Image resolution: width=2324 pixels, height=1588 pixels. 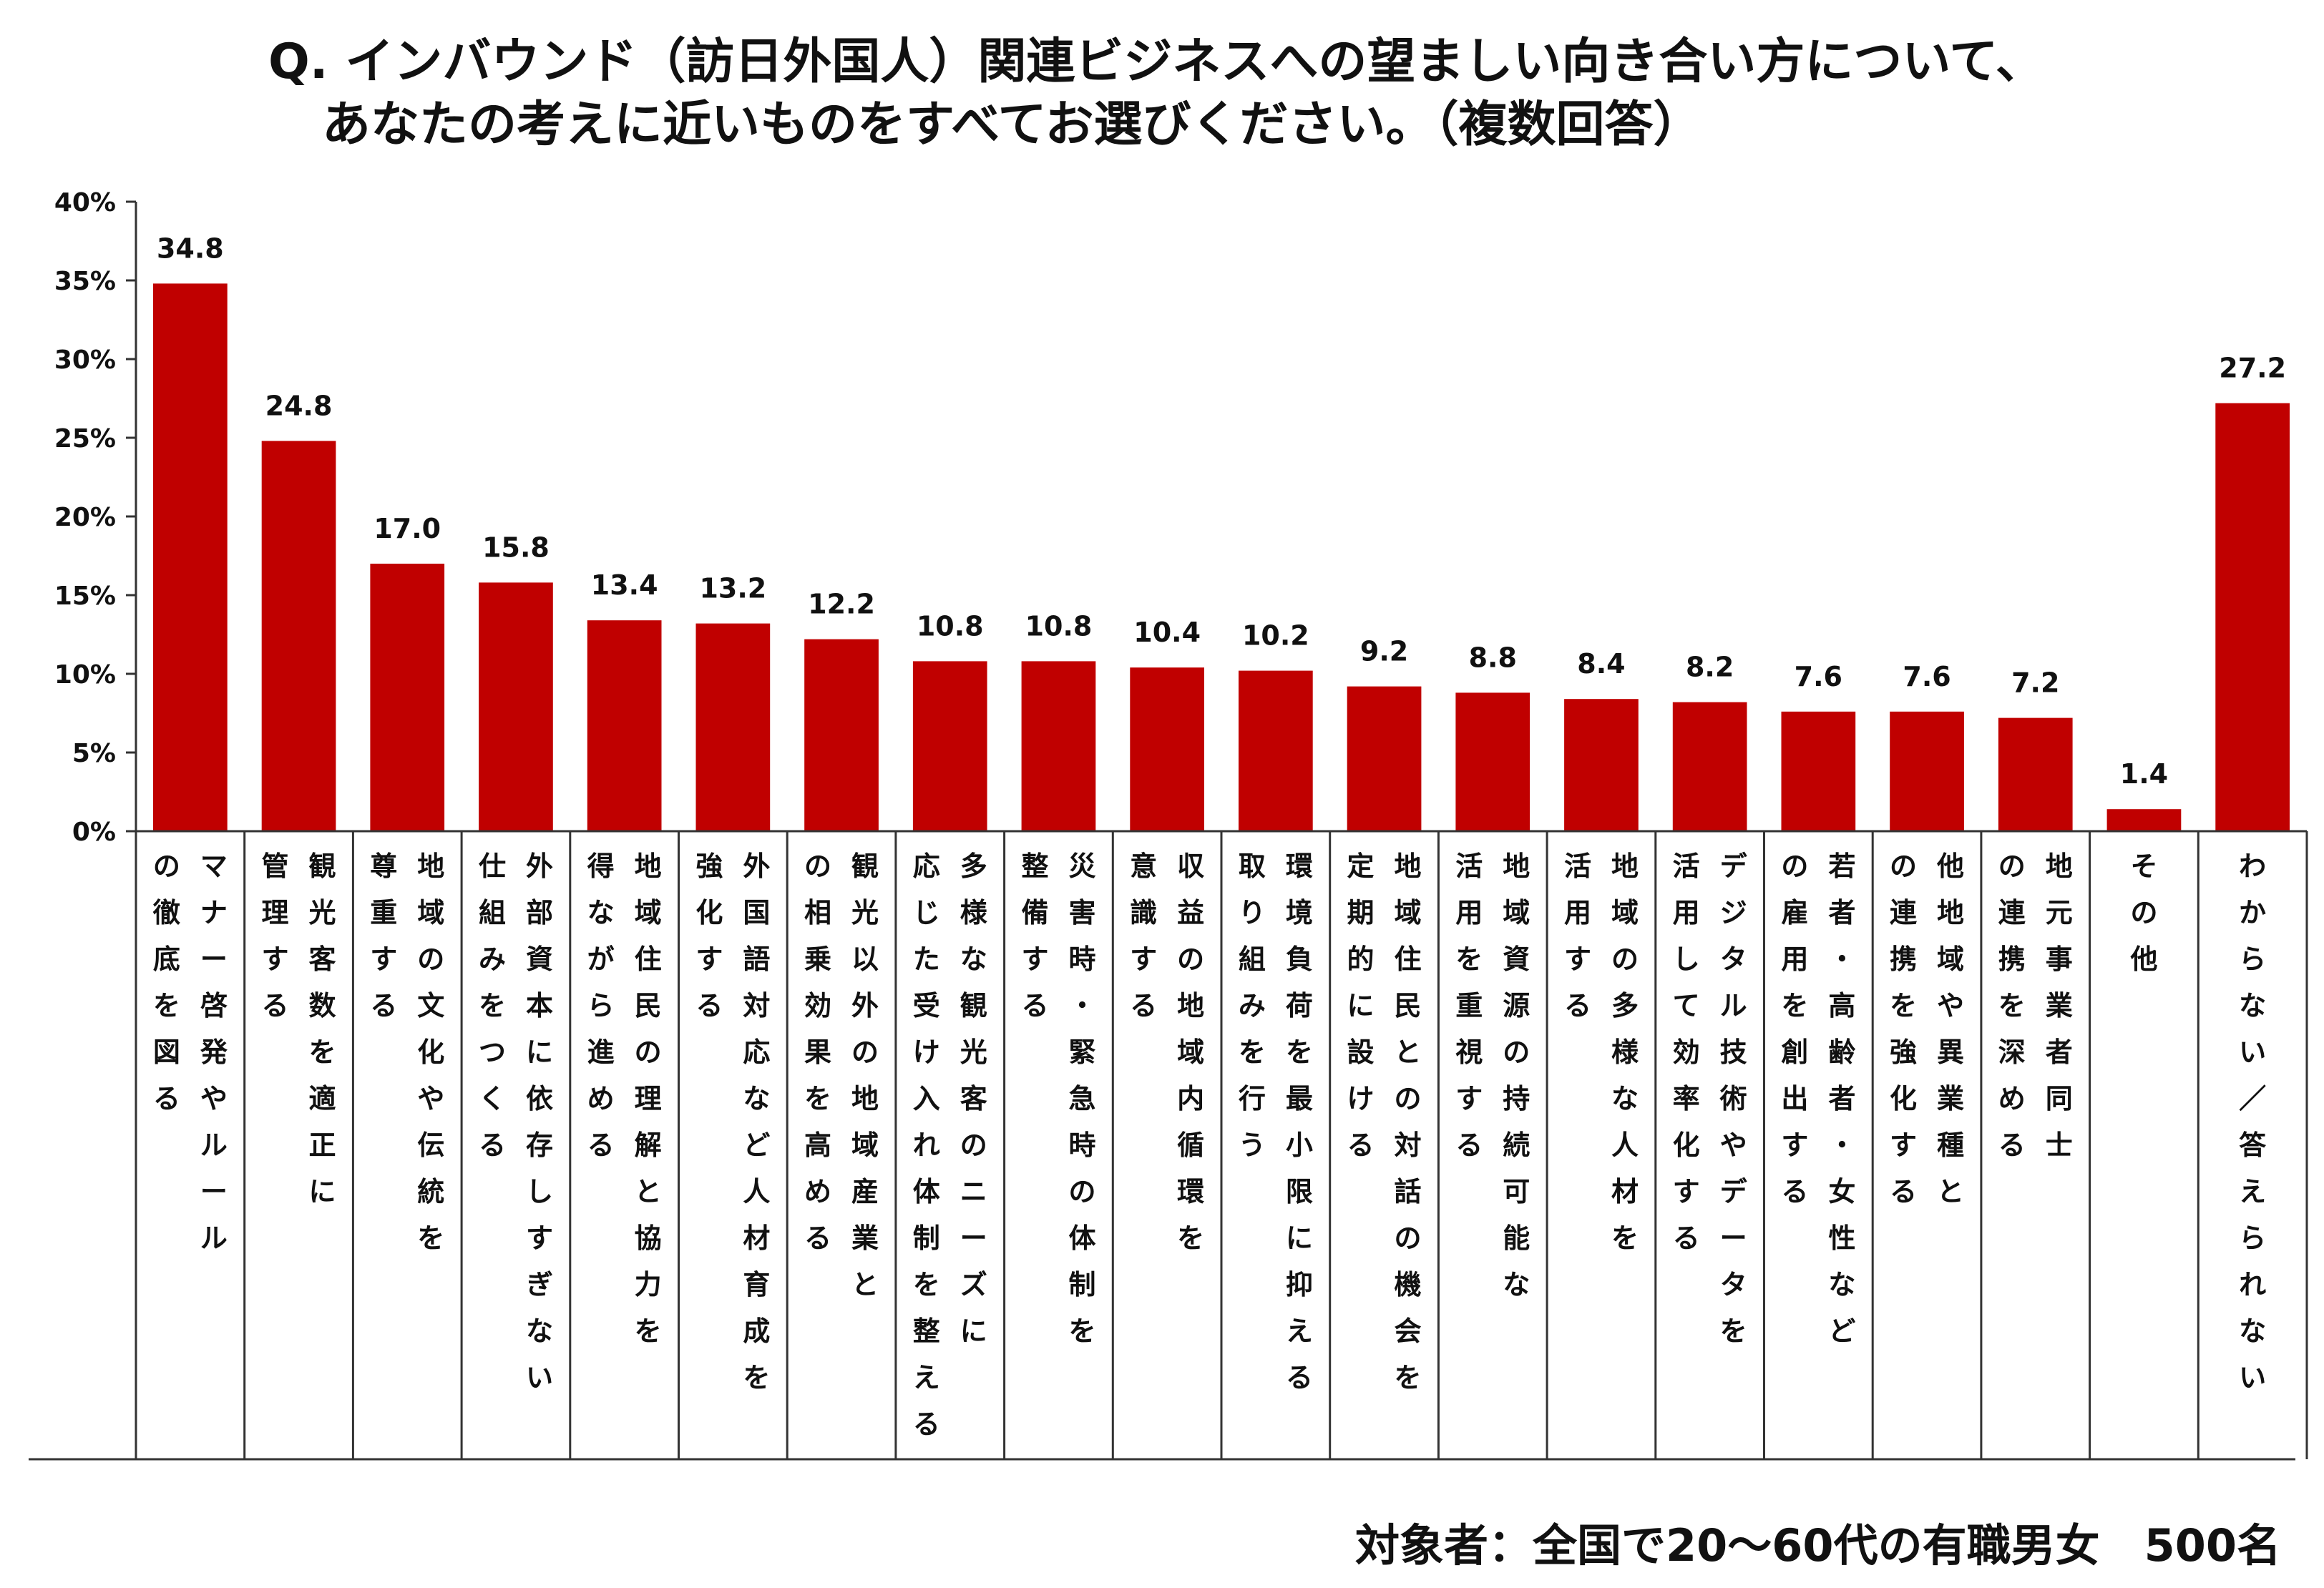 What do you see at coordinates (85, 675) in the screenshot?
I see `y-tick-label: 10%` at bounding box center [85, 675].